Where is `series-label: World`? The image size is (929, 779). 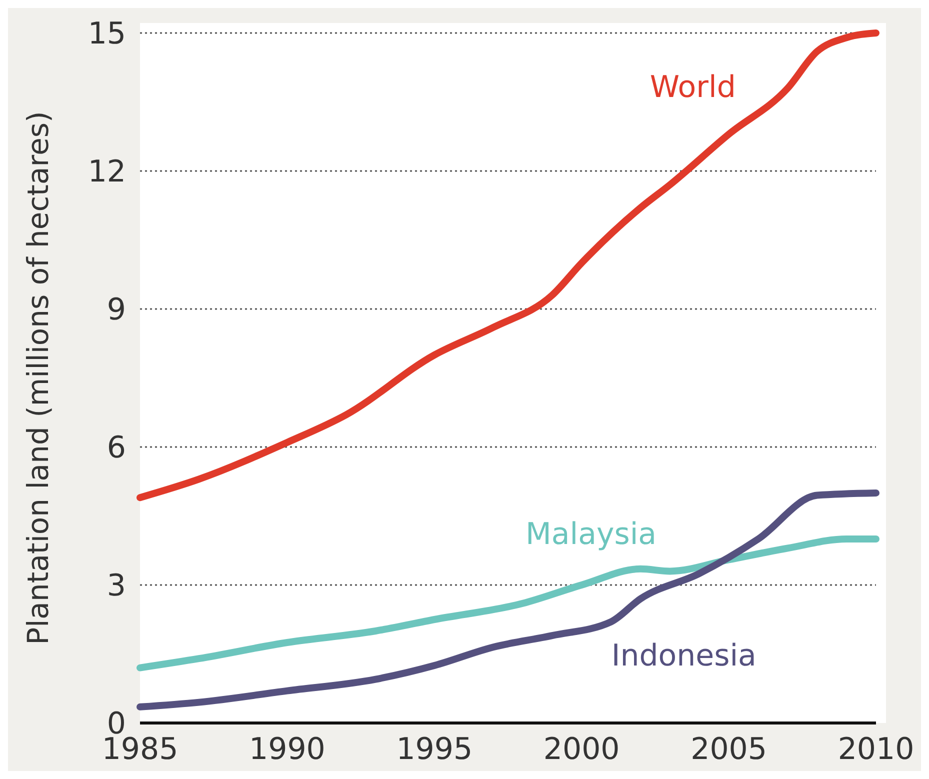 series-label: World is located at coordinates (693, 87).